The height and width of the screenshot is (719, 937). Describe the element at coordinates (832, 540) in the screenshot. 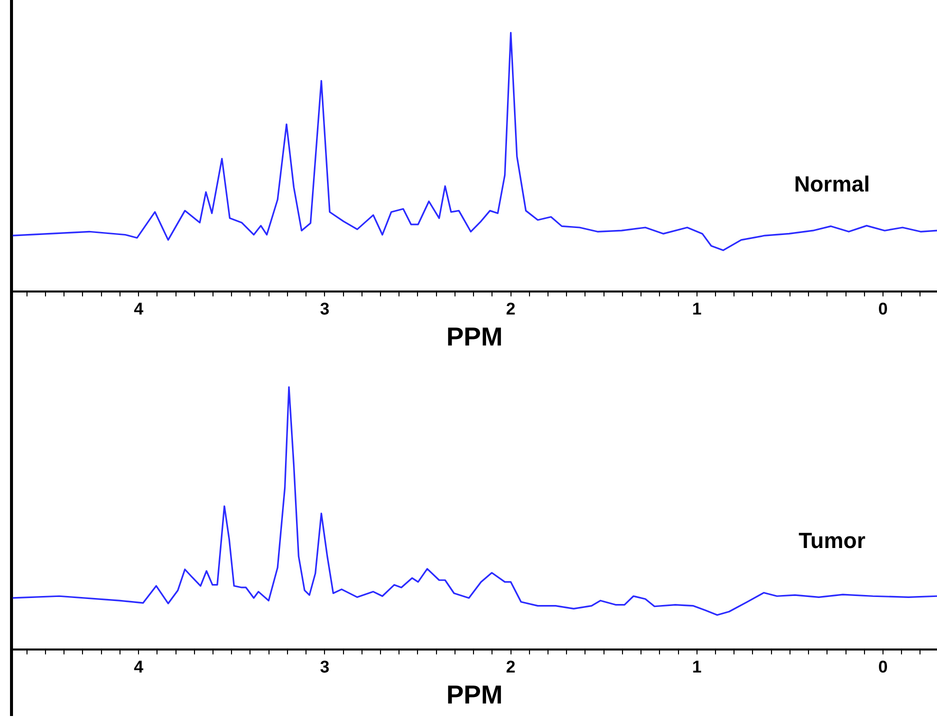

I see `series-label: Tumor` at that location.